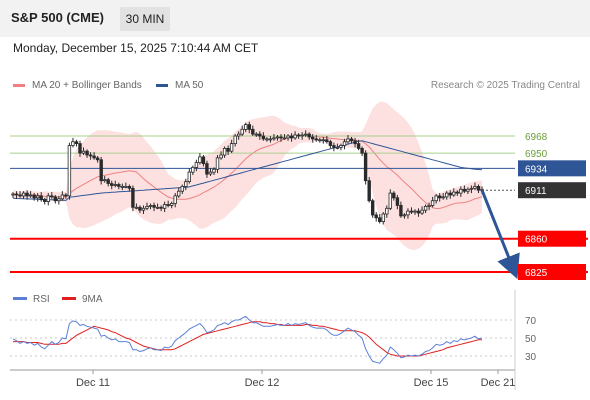  What do you see at coordinates (247, 339) in the screenshot?
I see `rsi-series` at bounding box center [247, 339].